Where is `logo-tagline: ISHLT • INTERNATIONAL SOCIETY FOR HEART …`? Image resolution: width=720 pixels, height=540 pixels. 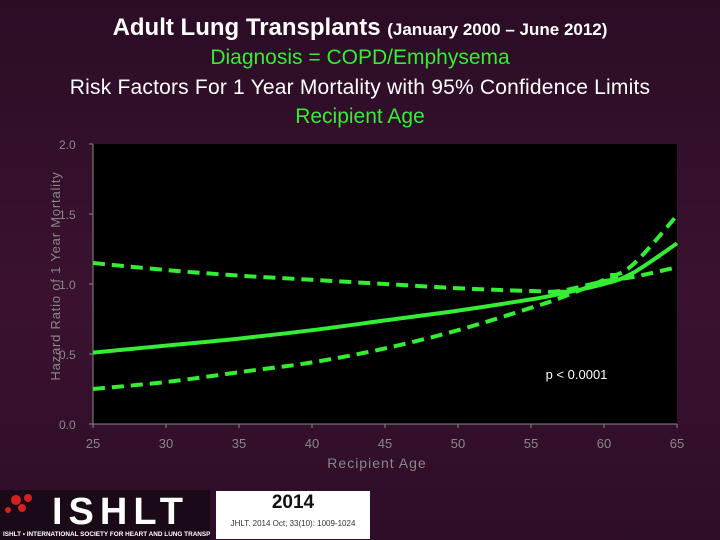 logo-tagline: ISHLT • INTERNATIONAL SOCIETY FOR HEART … is located at coordinates (106, 534).